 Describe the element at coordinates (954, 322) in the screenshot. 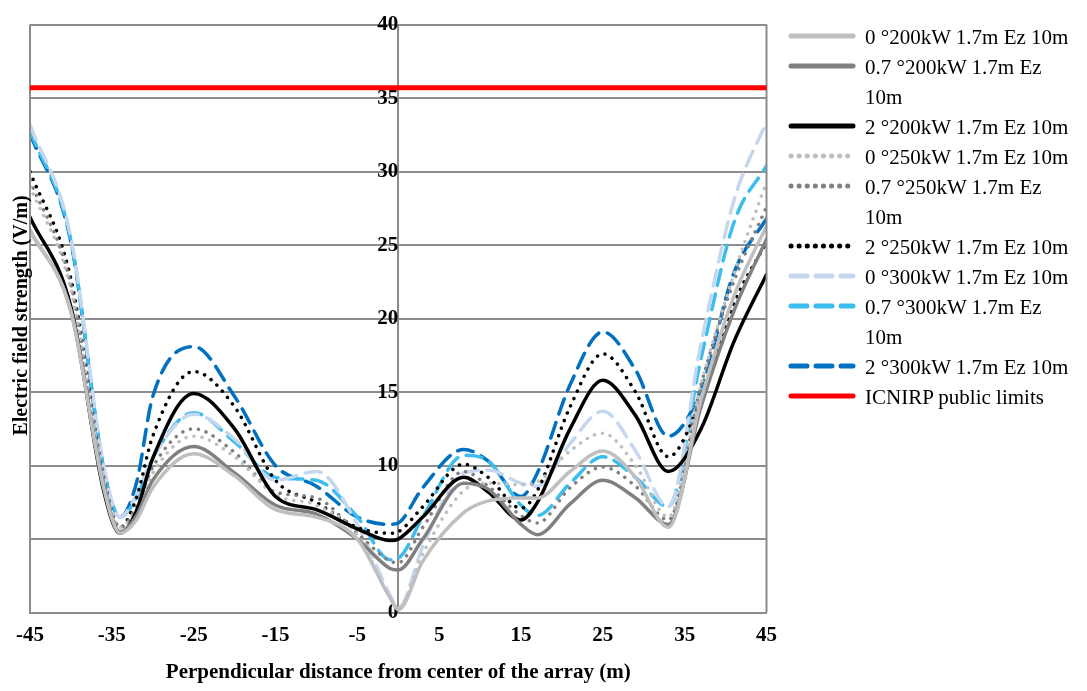

I see `legend-label: 0.7 °300kW 1.7m Ez 10m` at that location.